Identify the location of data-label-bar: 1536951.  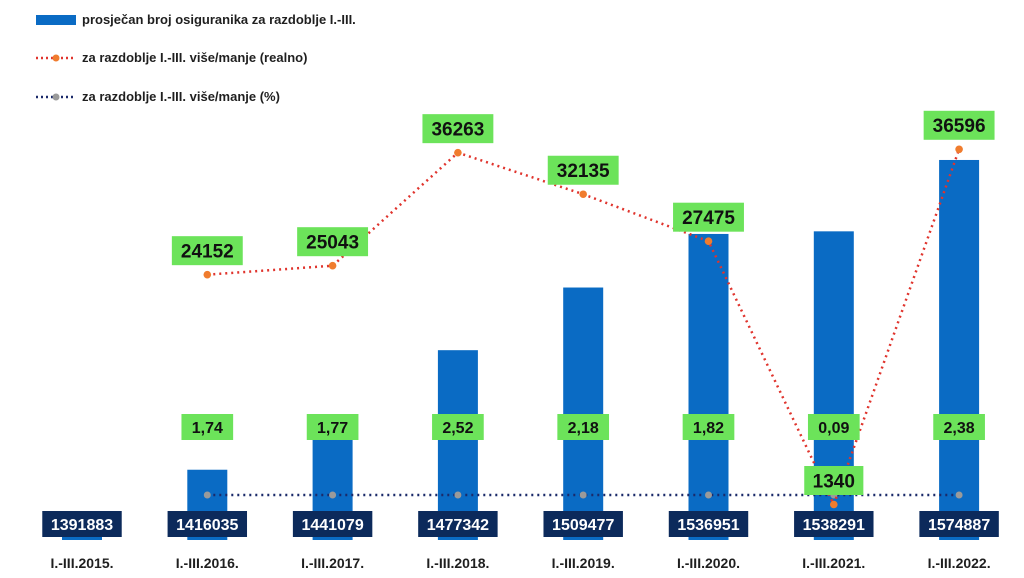
(708, 525).